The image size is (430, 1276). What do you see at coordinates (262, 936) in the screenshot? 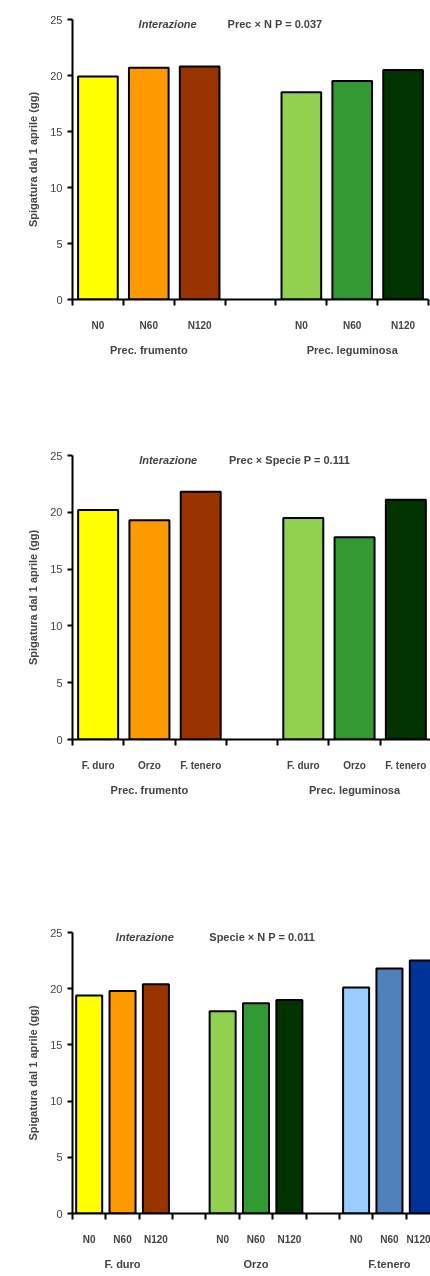
I see `chart-subtitle: Specie × N P = 0.011` at bounding box center [262, 936].